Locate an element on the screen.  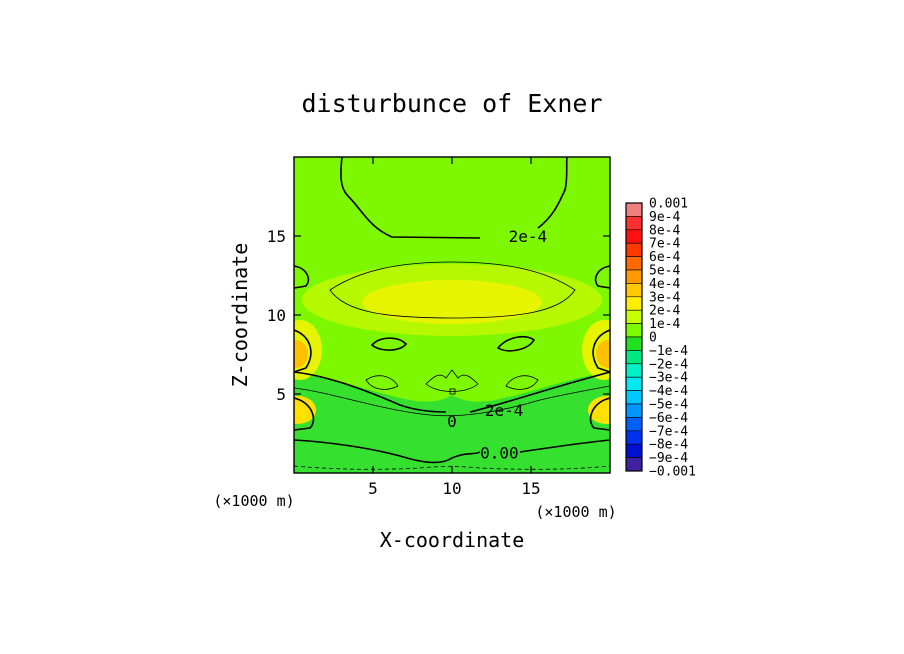
field-left-edge-core is located at coordinates (301, 354).